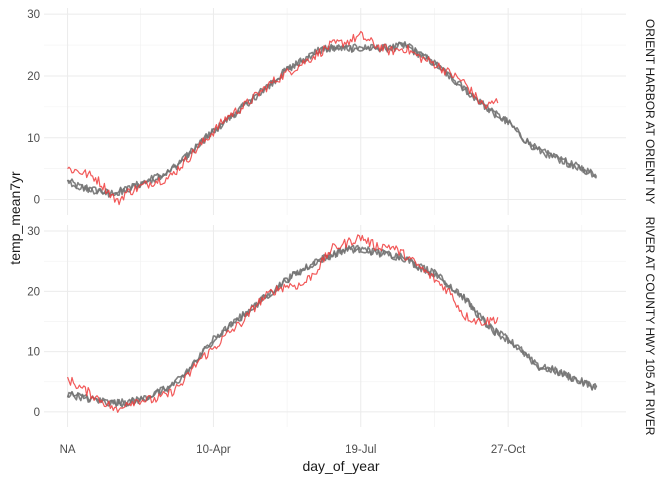  Describe the element at coordinates (340, 466) in the screenshot. I see `x-axis-title: day_of_year` at that location.